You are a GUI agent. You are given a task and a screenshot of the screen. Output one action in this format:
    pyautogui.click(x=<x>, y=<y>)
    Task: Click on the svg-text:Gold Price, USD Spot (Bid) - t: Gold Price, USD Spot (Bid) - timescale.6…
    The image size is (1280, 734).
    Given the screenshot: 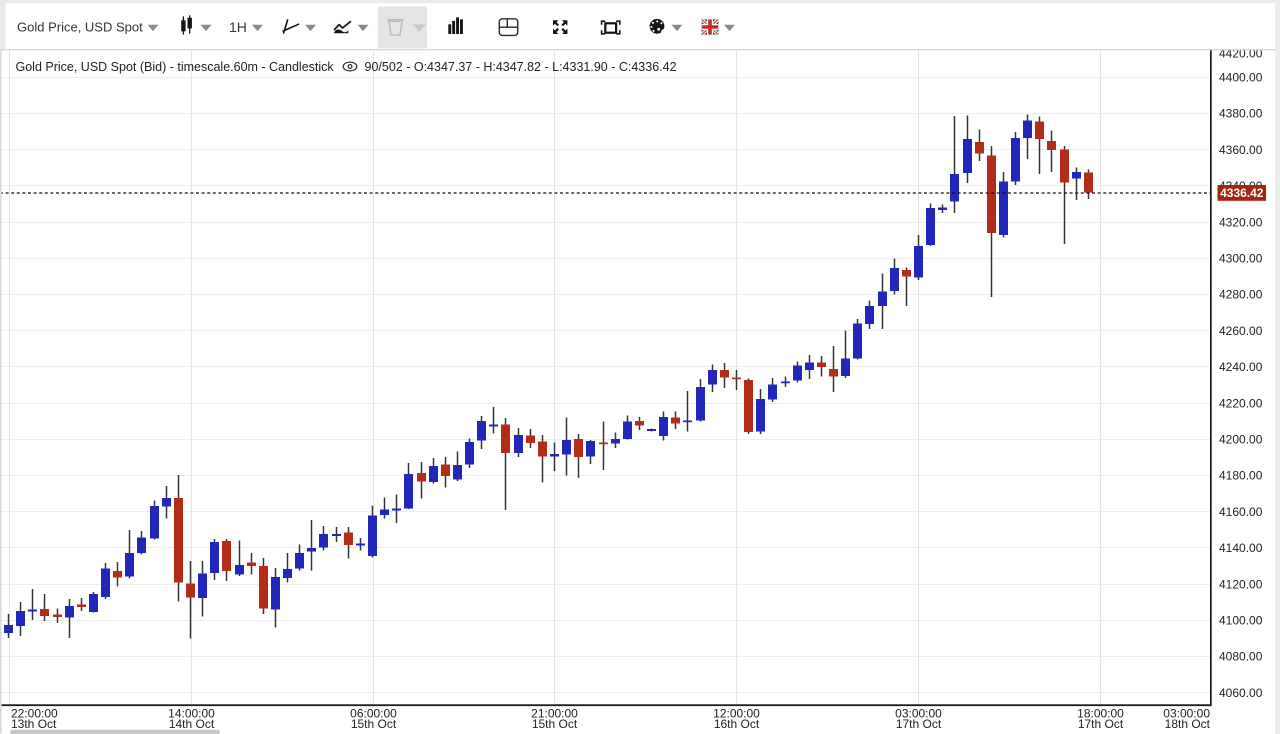 What is the action you would take?
    pyautogui.click(x=175, y=67)
    